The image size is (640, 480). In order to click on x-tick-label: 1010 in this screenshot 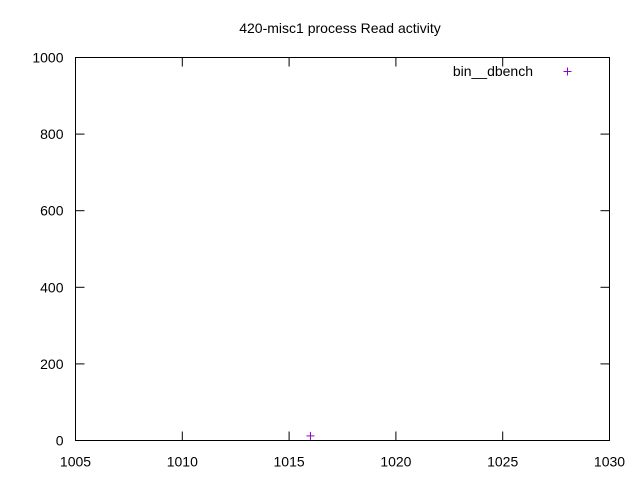, I will do `click(182, 462)`.